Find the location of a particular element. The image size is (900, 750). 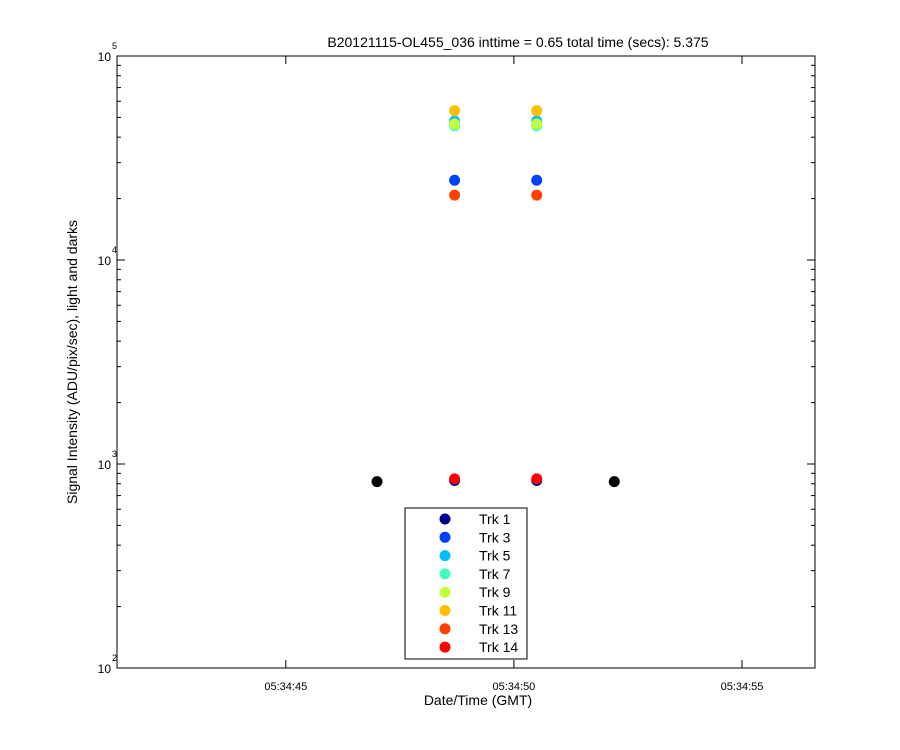

y-tick-exponent: 4 is located at coordinates (114, 250).